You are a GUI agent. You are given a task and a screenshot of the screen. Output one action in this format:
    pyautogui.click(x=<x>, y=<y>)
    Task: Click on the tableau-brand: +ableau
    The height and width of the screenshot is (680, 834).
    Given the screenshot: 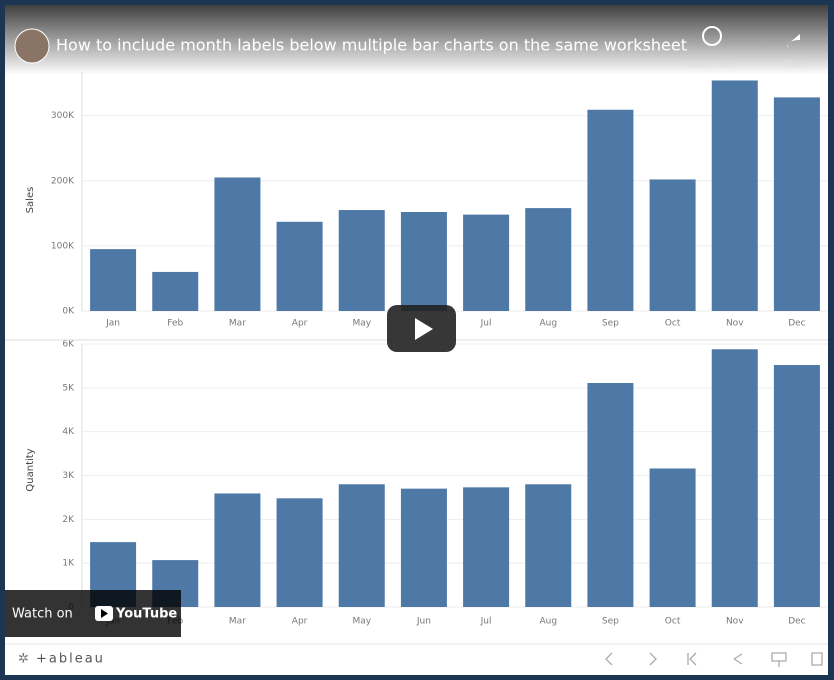 What is the action you would take?
    pyautogui.click(x=70, y=659)
    